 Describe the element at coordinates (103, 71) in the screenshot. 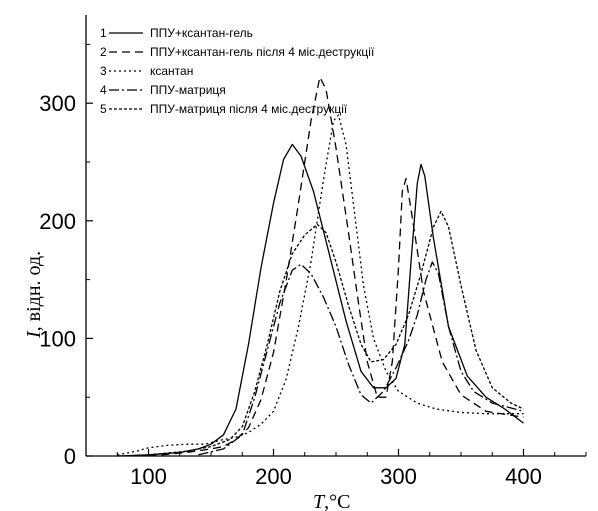

I see `legend-number: 3` at that location.